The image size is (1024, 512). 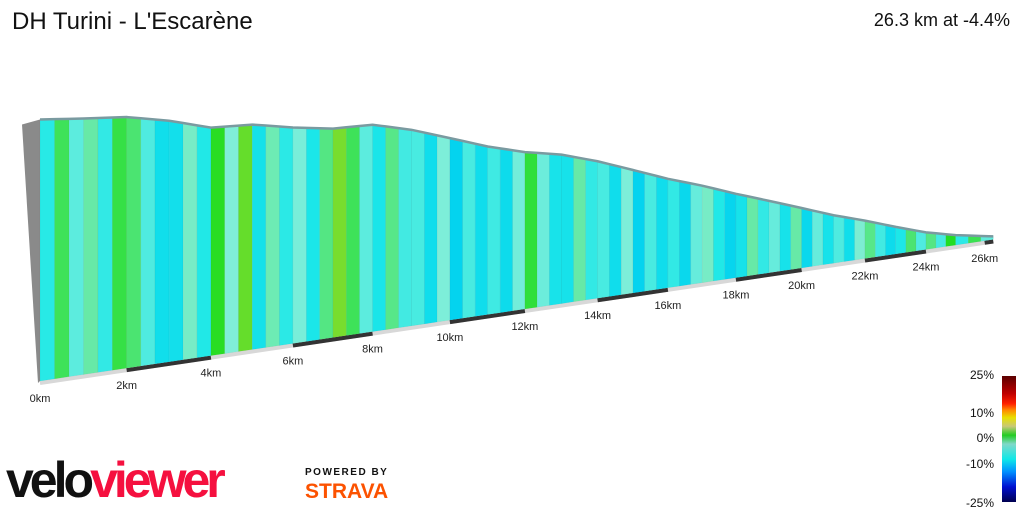 I want to click on gradient-legend: 25% 10% 0% -10% -25%, so click(x=992, y=440).